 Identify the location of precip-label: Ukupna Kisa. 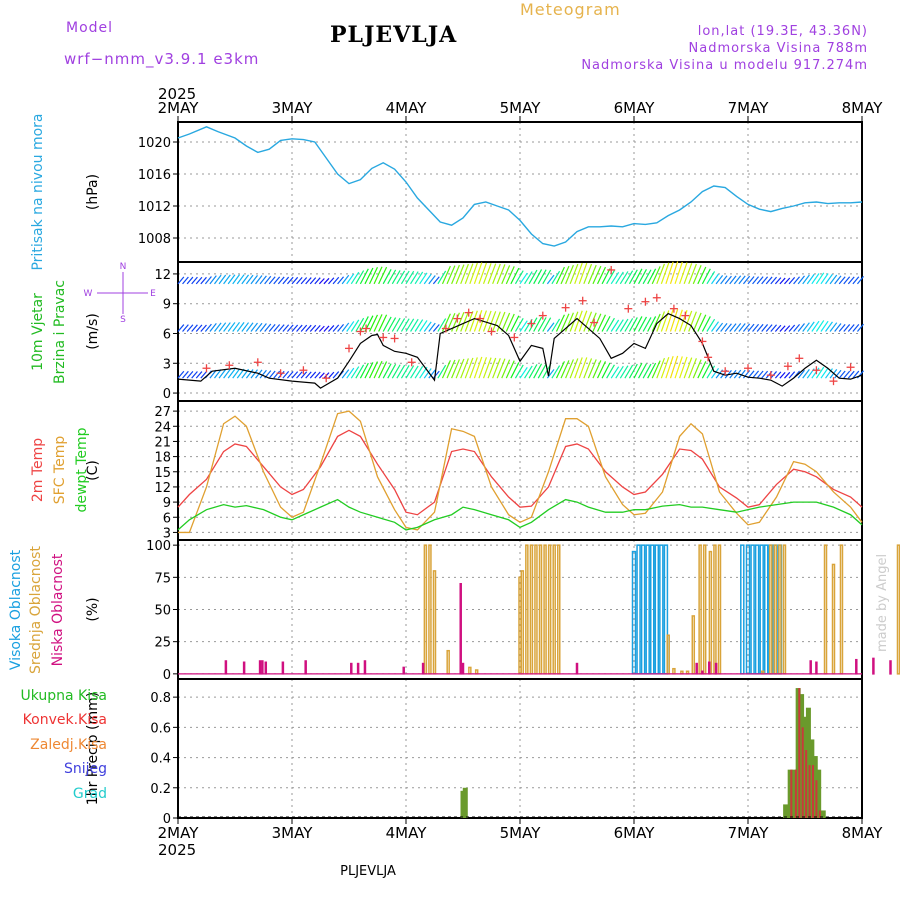
(63, 696).